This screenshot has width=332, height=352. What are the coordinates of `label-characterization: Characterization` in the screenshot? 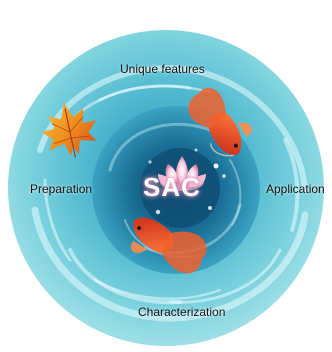 It's located at (182, 312).